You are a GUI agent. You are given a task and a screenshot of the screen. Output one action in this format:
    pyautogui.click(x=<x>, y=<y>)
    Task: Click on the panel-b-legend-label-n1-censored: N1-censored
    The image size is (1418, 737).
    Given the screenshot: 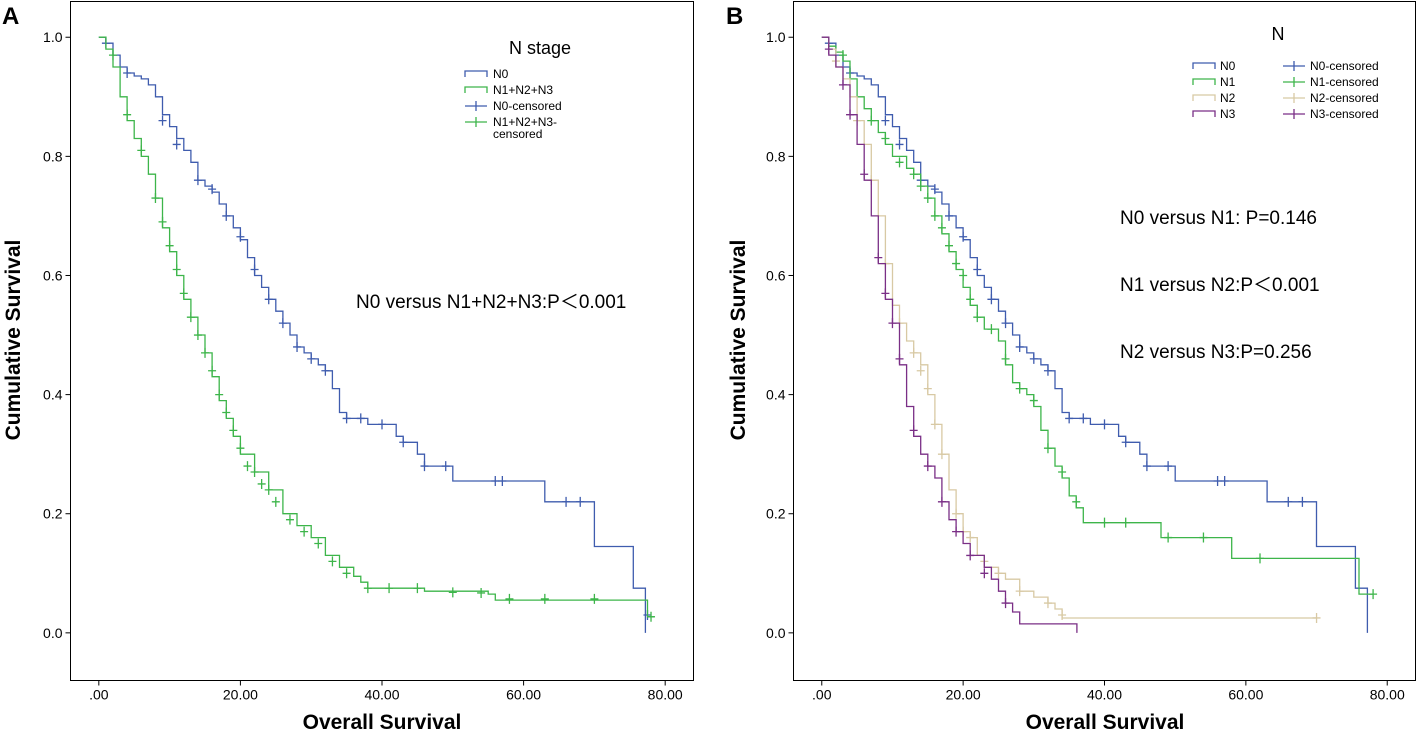 What is the action you would take?
    pyautogui.click(x=1344, y=82)
    